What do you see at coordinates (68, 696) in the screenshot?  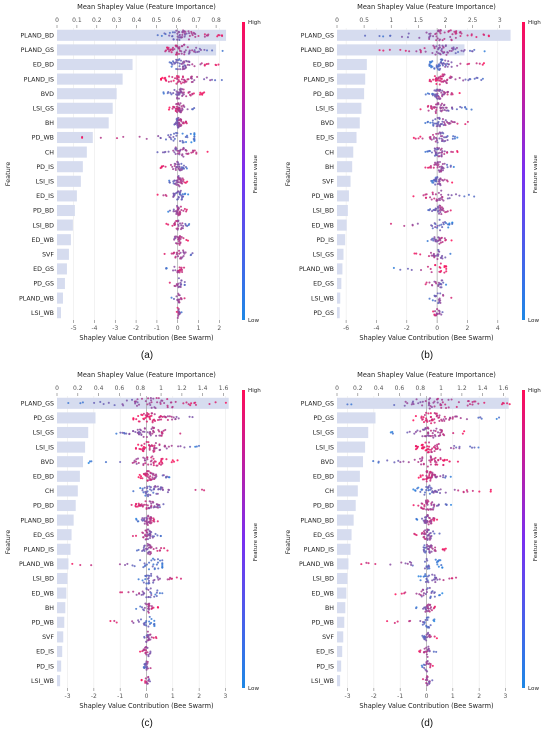 I see `bottom-tick-label: -3` at bounding box center [68, 696].